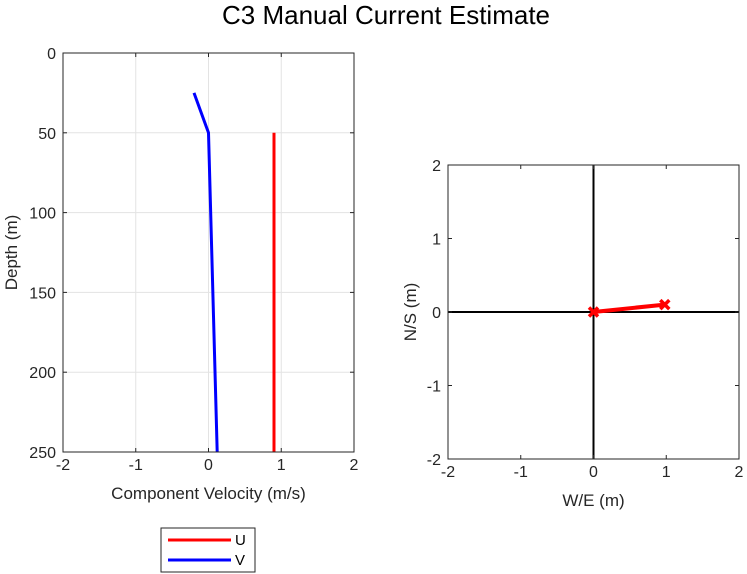 The image size is (747, 574). What do you see at coordinates (436, 240) in the screenshot?
I see `y-tick-label: 1` at bounding box center [436, 240].